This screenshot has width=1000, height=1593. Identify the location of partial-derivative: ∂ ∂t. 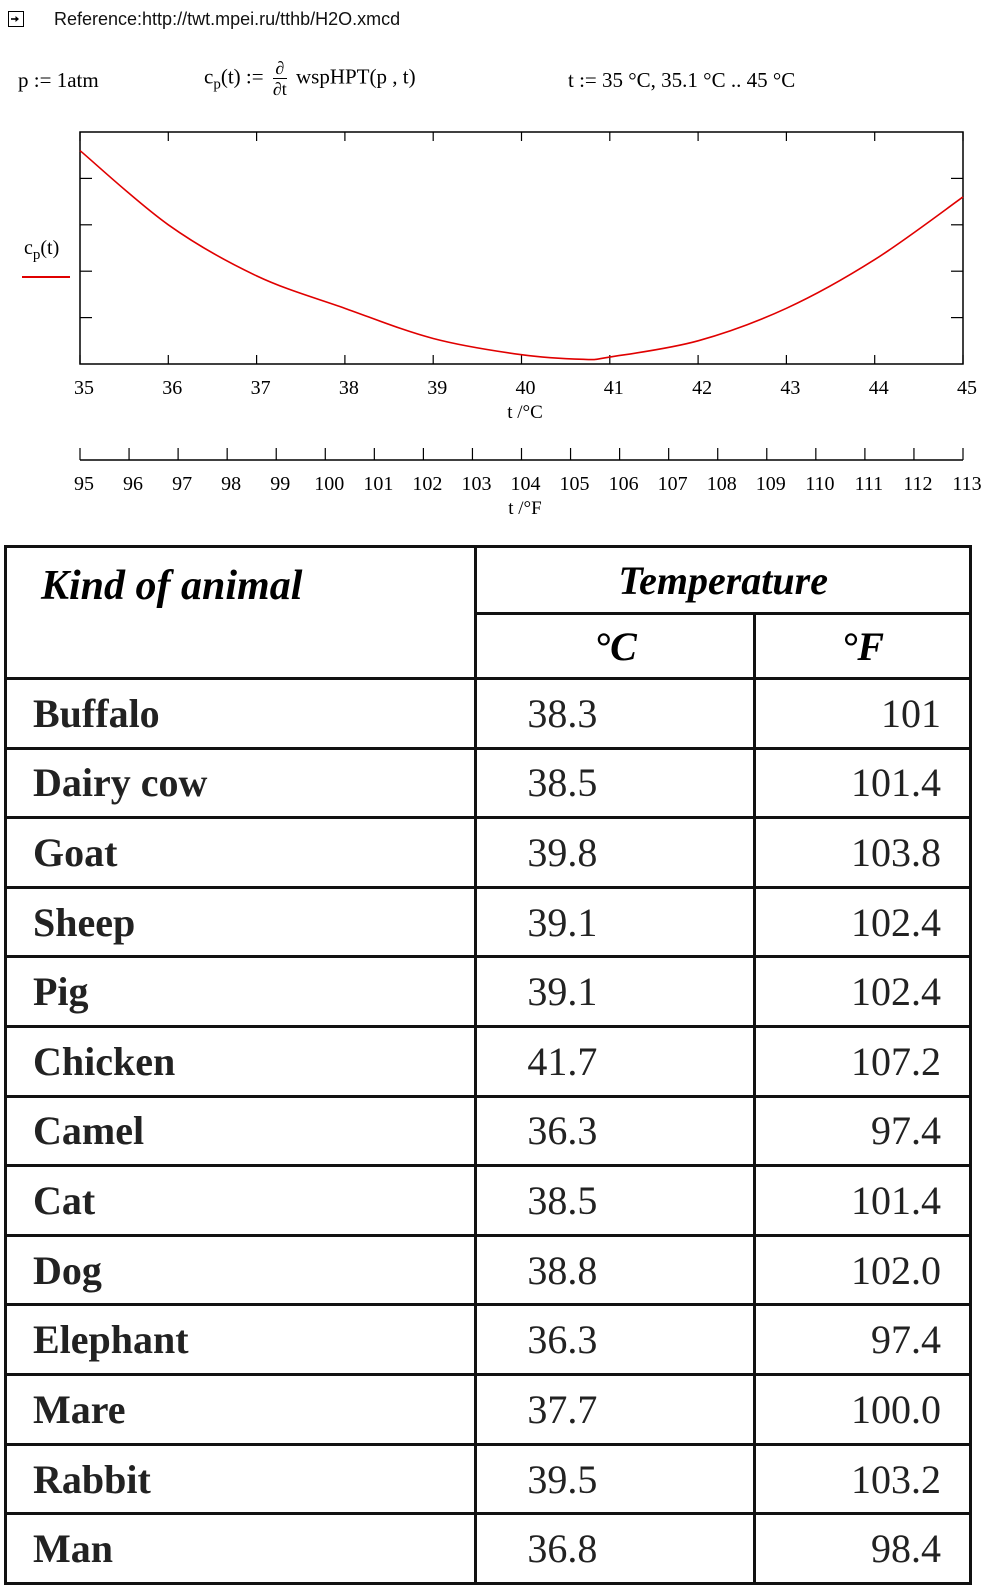
(279, 78).